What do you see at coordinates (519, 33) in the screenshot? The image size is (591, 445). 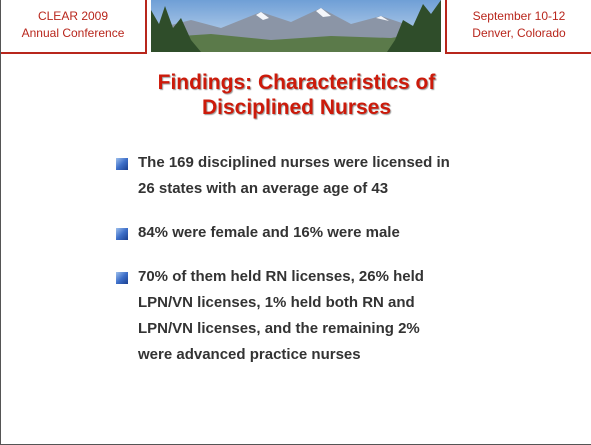 I see `header-line: Denver, Colorado` at bounding box center [519, 33].